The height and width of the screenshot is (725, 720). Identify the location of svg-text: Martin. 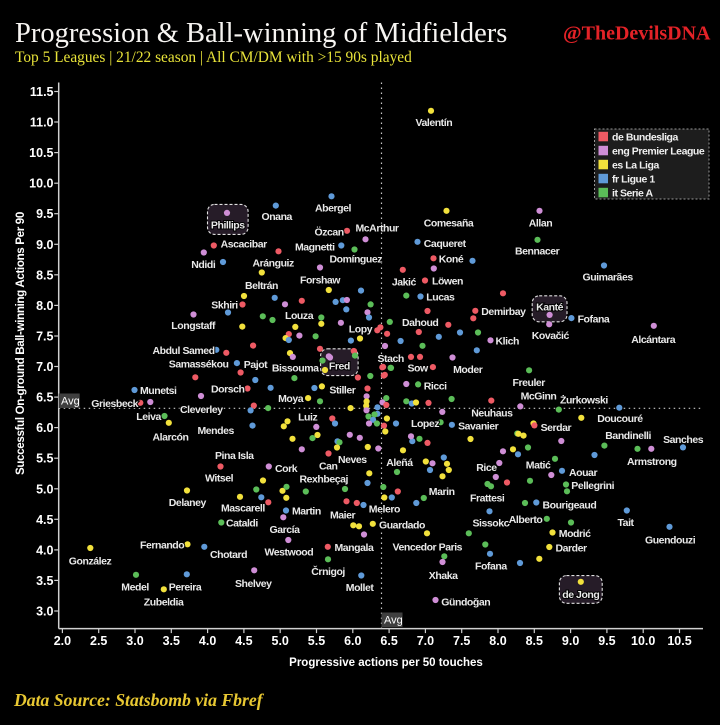
(306, 512).